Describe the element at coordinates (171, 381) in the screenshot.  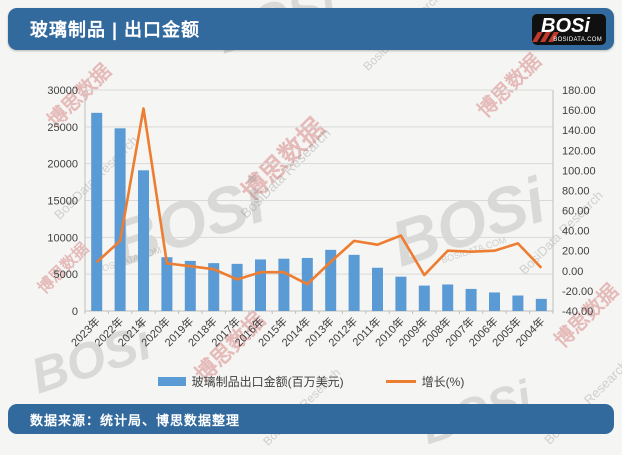
I see `bar-series-swatch` at that location.